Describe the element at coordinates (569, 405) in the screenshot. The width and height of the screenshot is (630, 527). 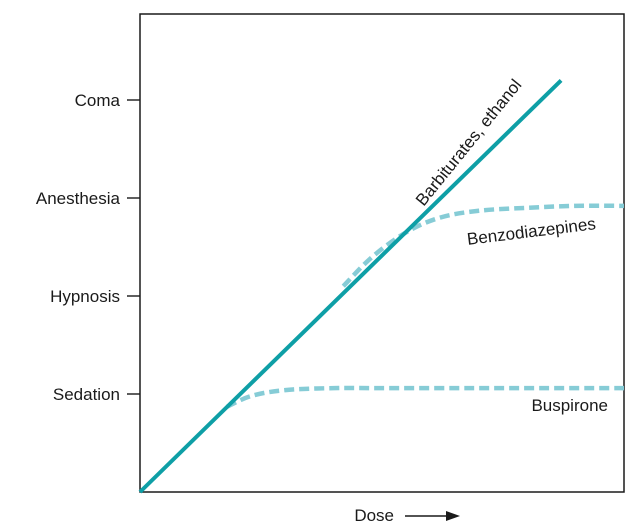
I see `series-label-buspirone: Buspirone` at that location.